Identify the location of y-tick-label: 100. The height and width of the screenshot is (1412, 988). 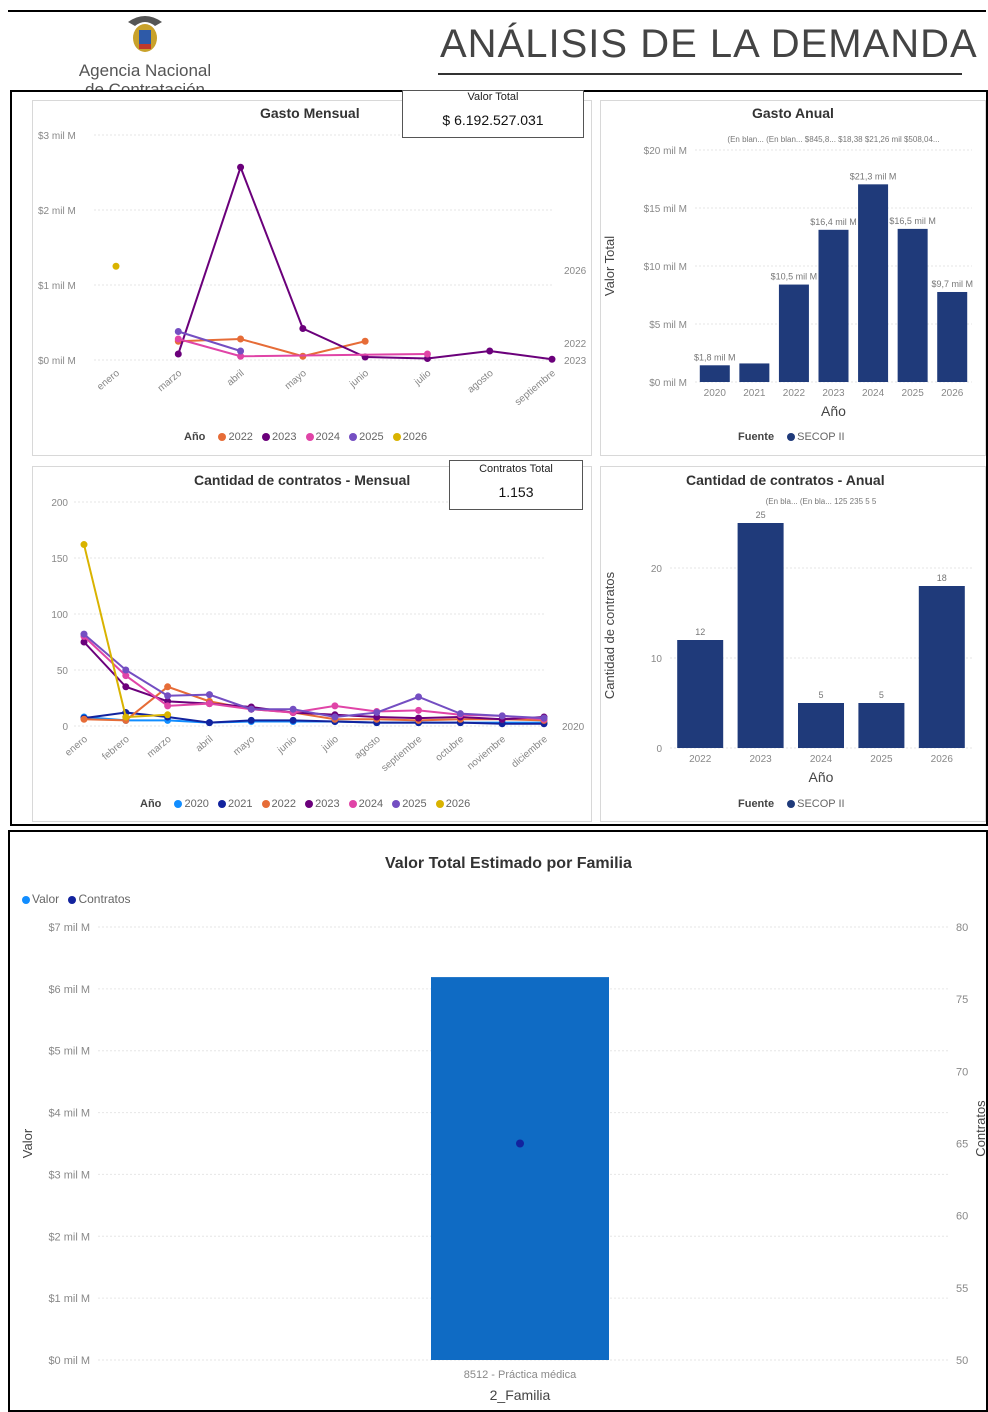
(59, 615).